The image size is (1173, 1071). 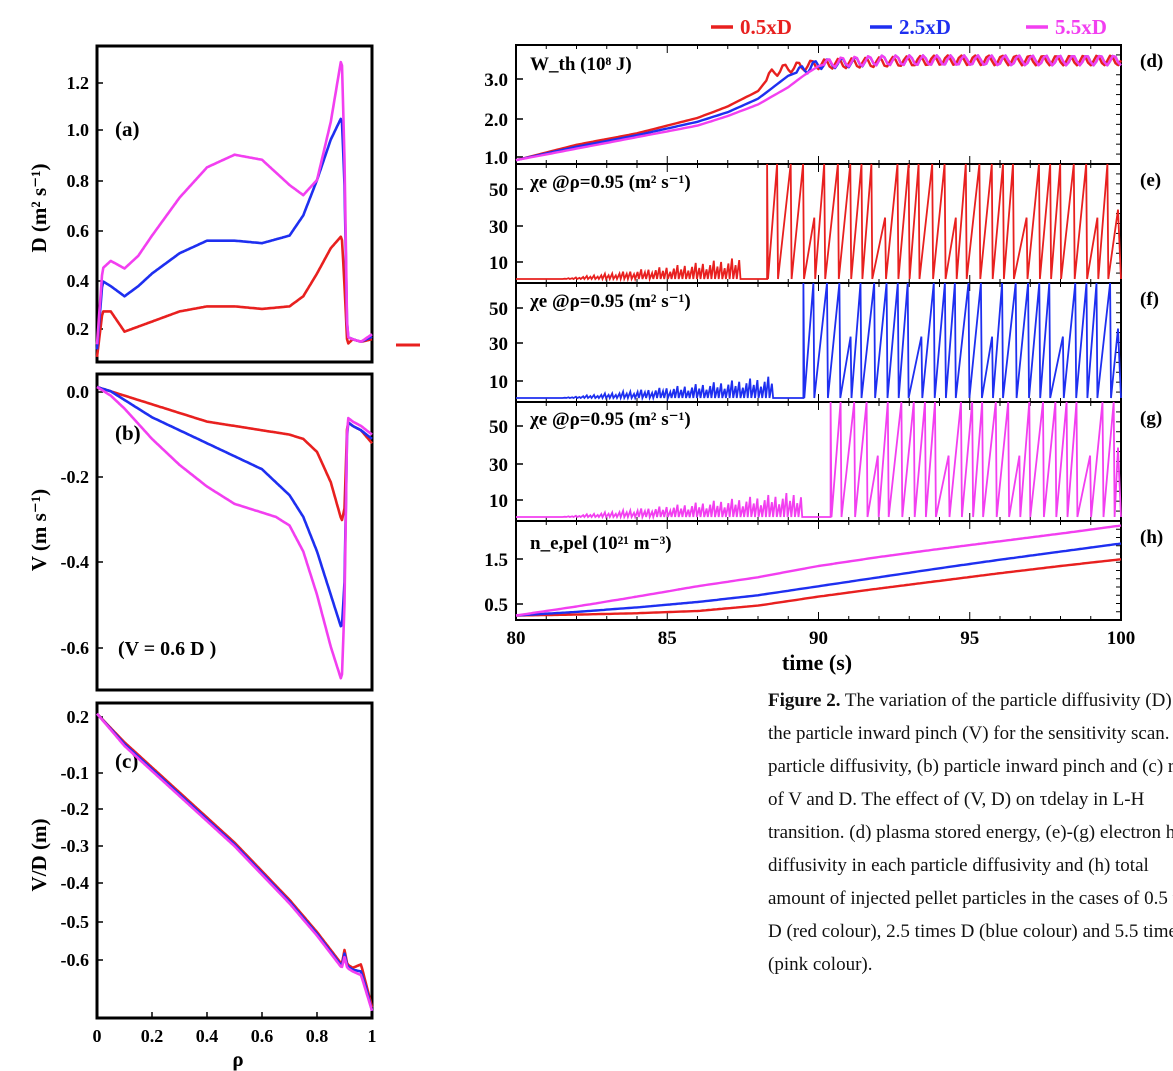 What do you see at coordinates (1151, 537) in the screenshot?
I see `panel-label: (h)` at bounding box center [1151, 537].